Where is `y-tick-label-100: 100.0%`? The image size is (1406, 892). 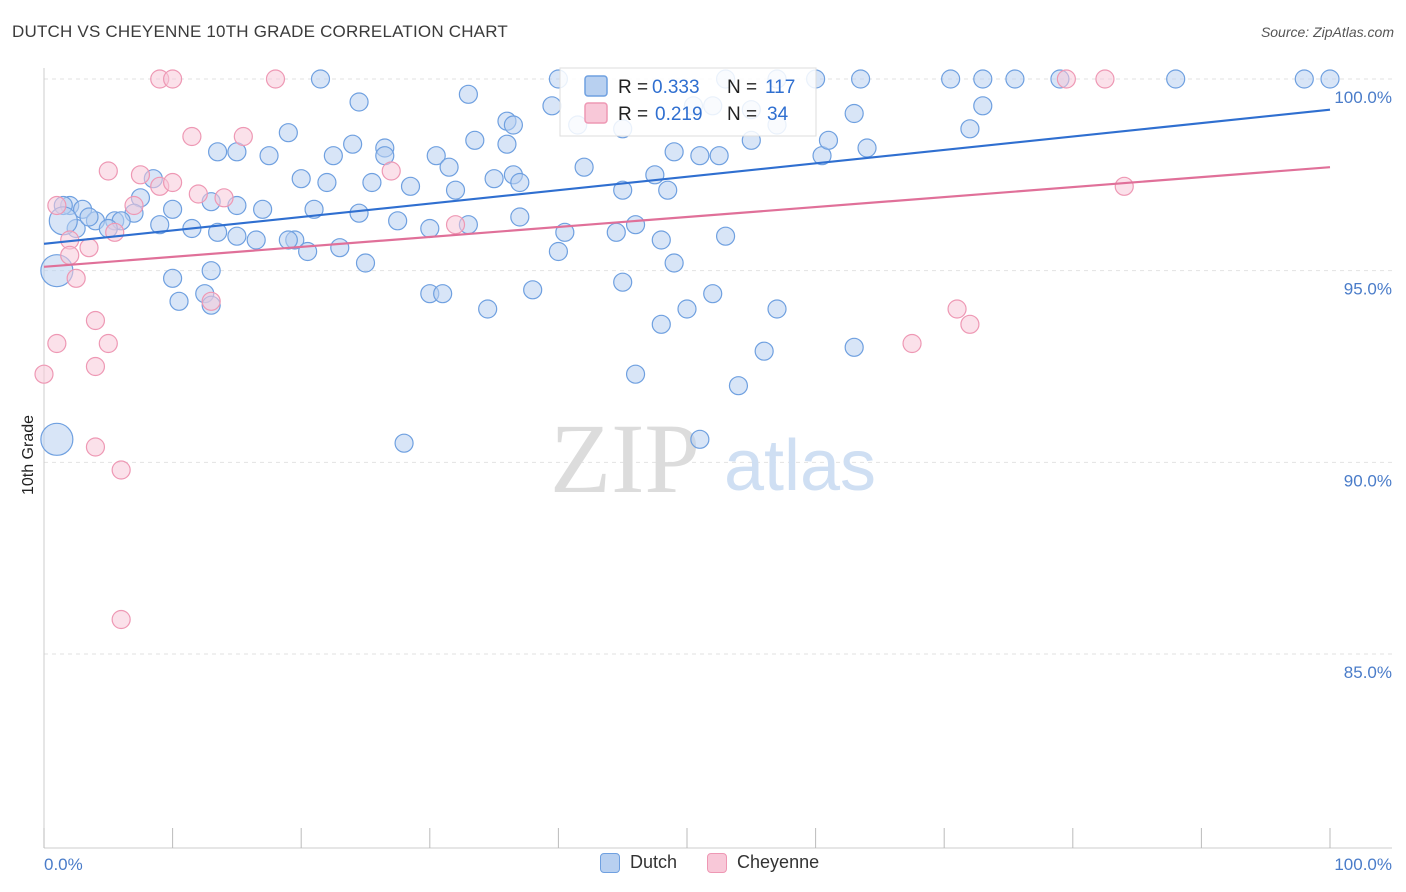 y-tick-label-100: 100.0% is located at coordinates (1363, 97).